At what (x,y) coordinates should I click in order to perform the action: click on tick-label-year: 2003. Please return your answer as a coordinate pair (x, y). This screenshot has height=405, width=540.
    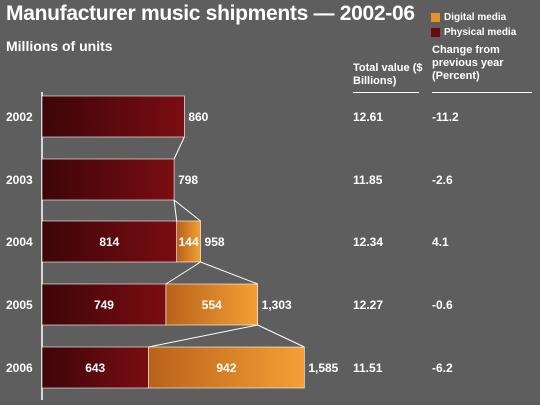
    Looking at the image, I should click on (19, 180).